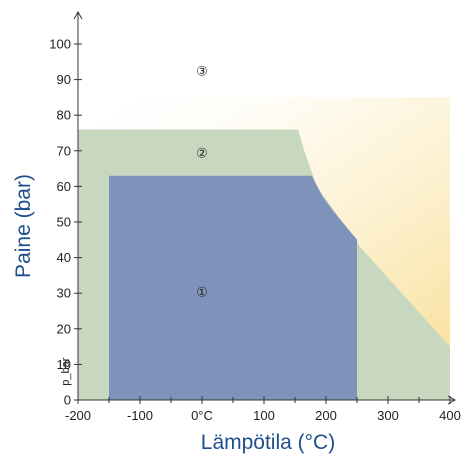 This screenshot has height=462, width=466. Describe the element at coordinates (64, 257) in the screenshot. I see `y-tick-label: 40` at that location.